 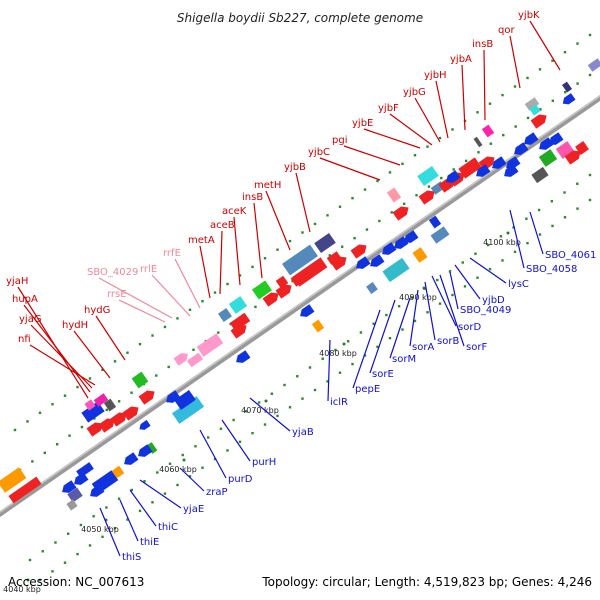 What do you see at coordinates (469, 327) in the screenshot?
I see `gene-label: sorD` at bounding box center [469, 327].